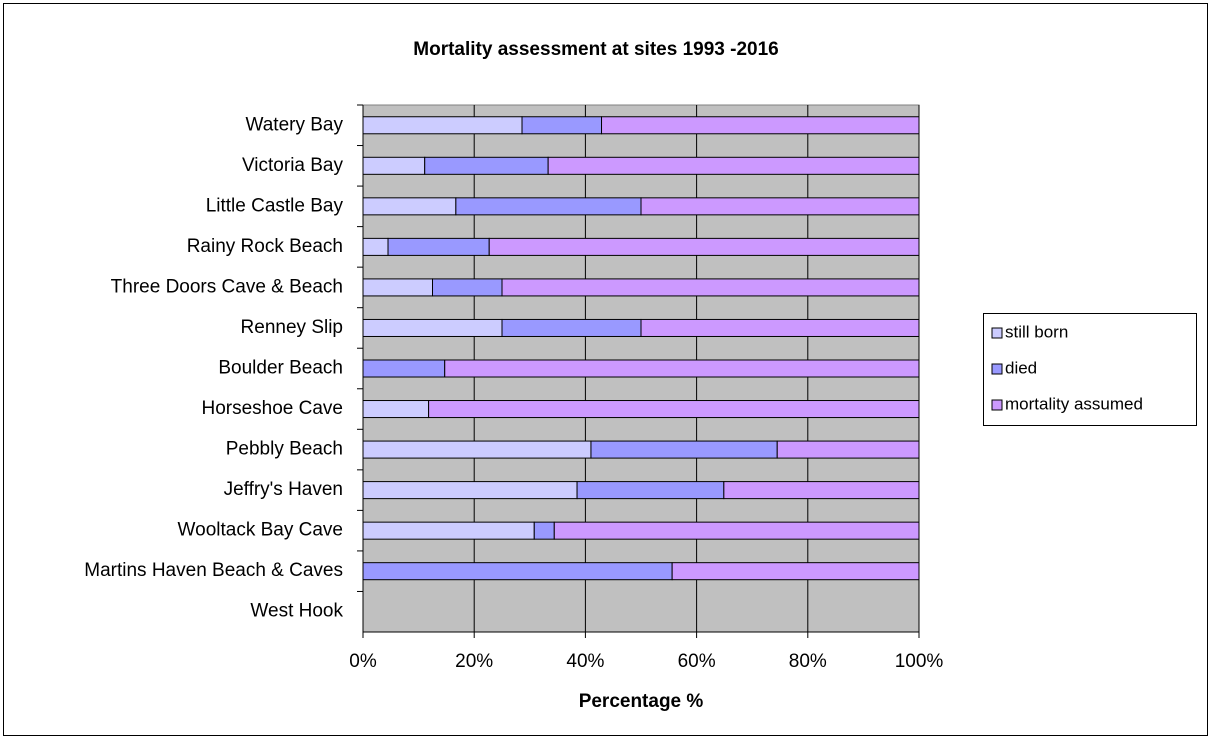 This screenshot has height=740, width=1211. Describe the element at coordinates (1036, 331) in the screenshot. I see `legend-label: still born` at that location.